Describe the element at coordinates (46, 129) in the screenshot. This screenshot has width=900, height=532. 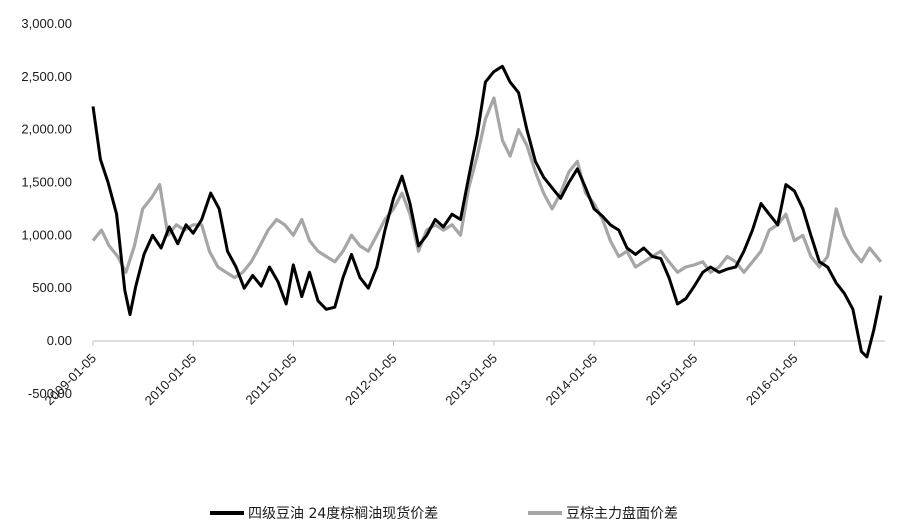
I see `y-tick-label: 2,000.00` at that location.